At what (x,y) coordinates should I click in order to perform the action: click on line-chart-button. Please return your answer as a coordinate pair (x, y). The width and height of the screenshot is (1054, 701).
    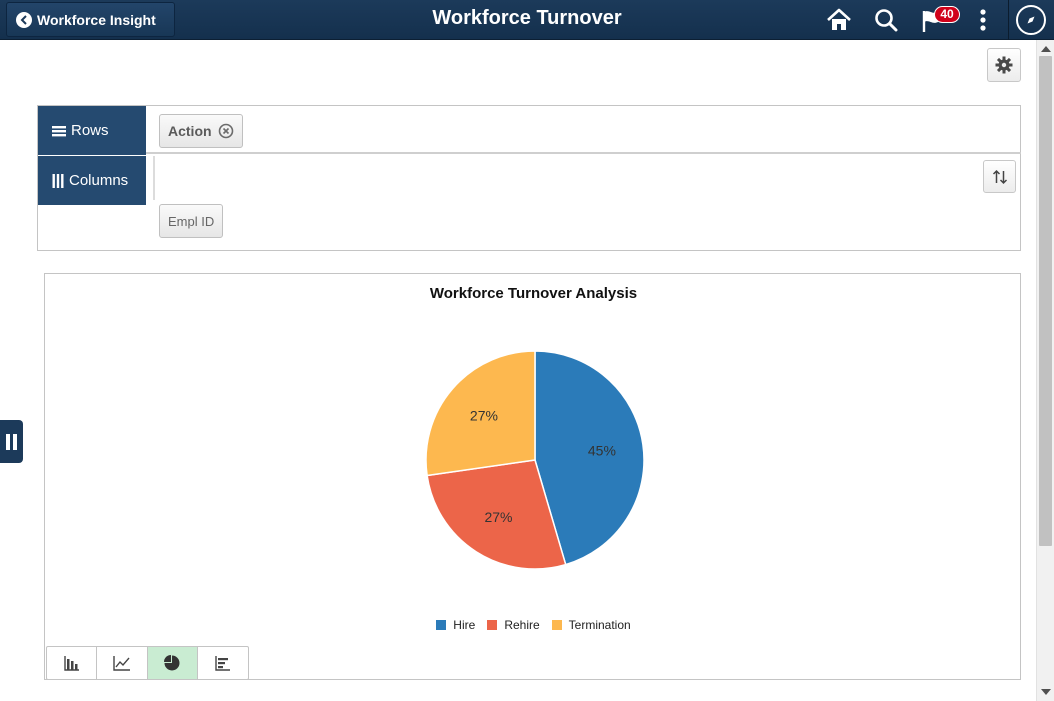
    Looking at the image, I should click on (122, 663).